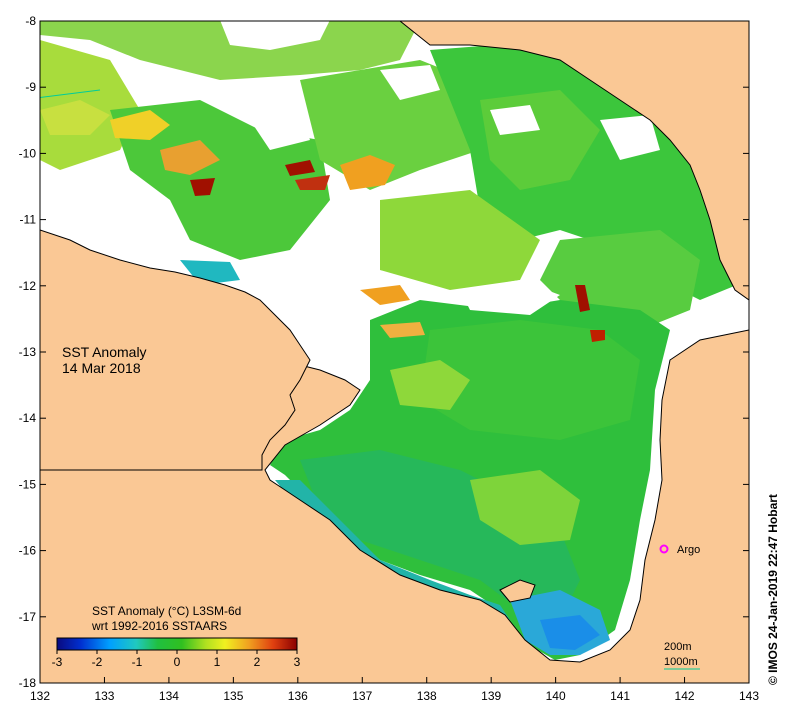 This screenshot has height=716, width=791. I want to click on x-axis: 132 133 134 135 136 137 138 139 140 141 142 143, so click(394, 690).